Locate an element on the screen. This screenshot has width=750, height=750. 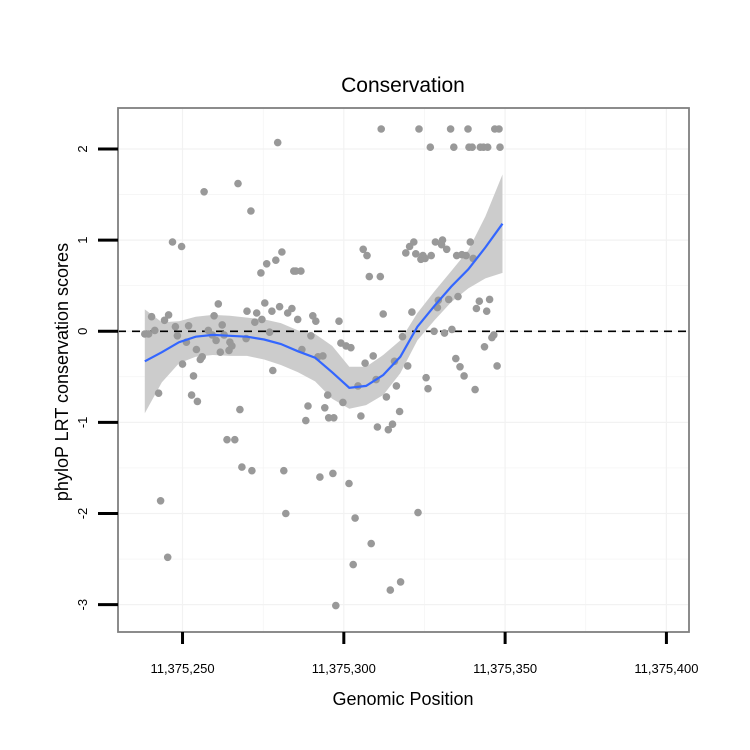
y-tick-label: 0 is located at coordinates (82, 331).